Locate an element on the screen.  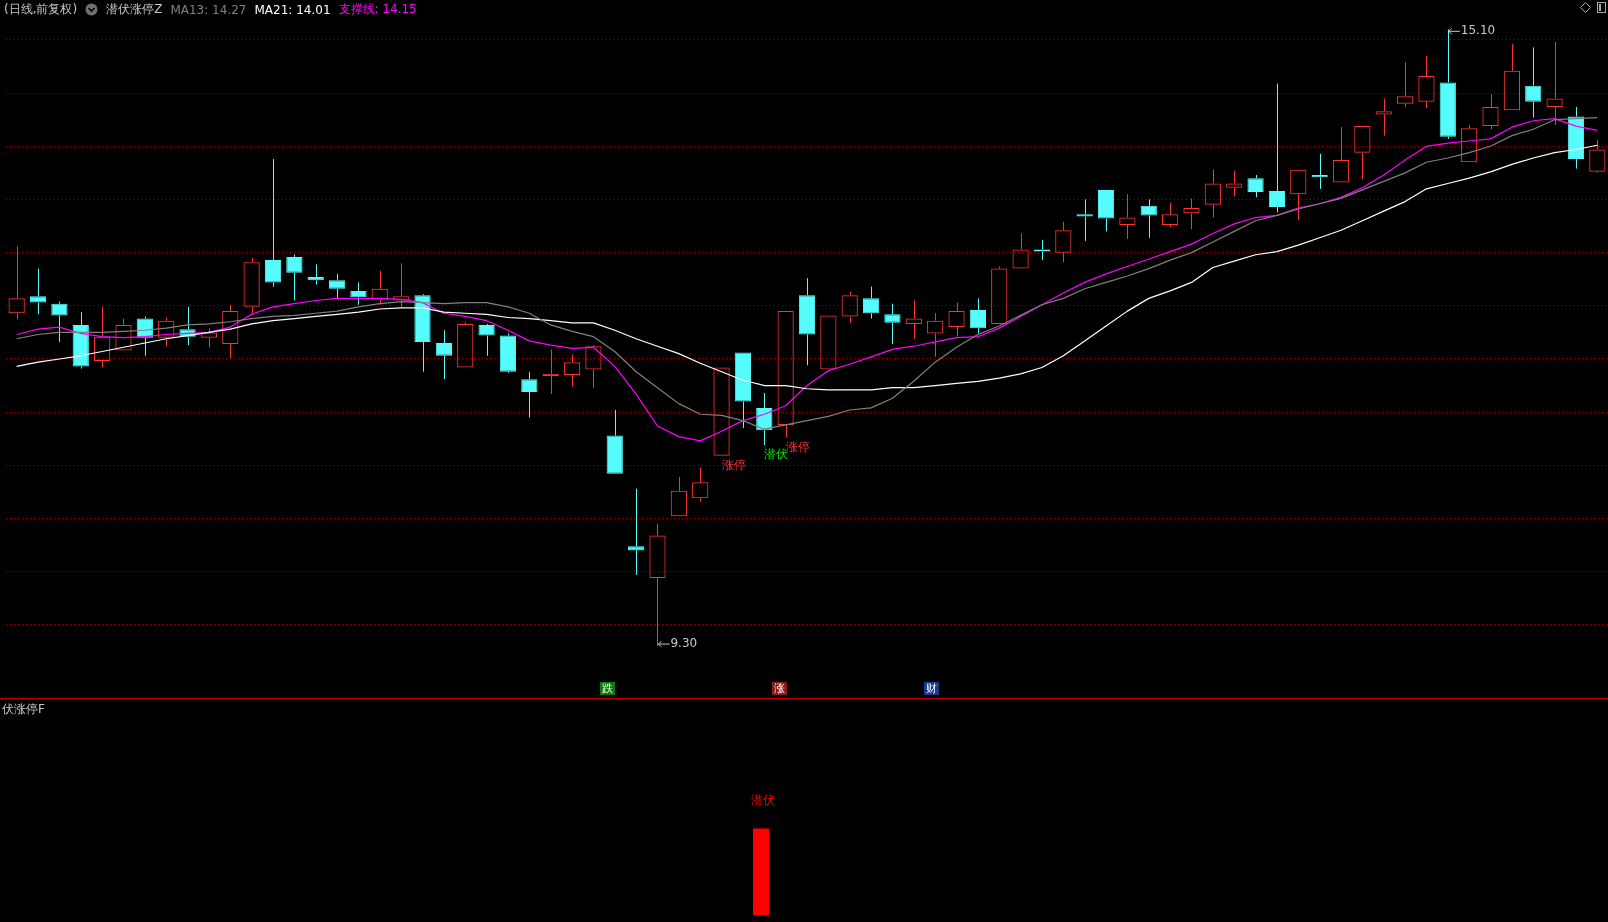
text: 潜伏 is located at coordinates (763, 799).